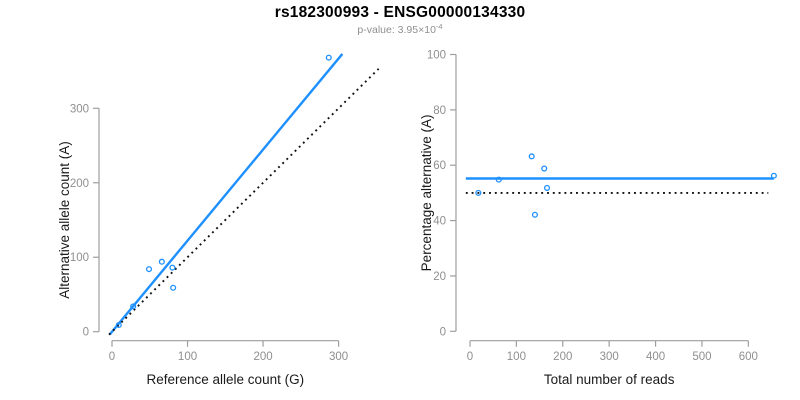 The height and width of the screenshot is (400, 800). What do you see at coordinates (748, 357) in the screenshot?
I see `x-tick-label: 600` at bounding box center [748, 357].